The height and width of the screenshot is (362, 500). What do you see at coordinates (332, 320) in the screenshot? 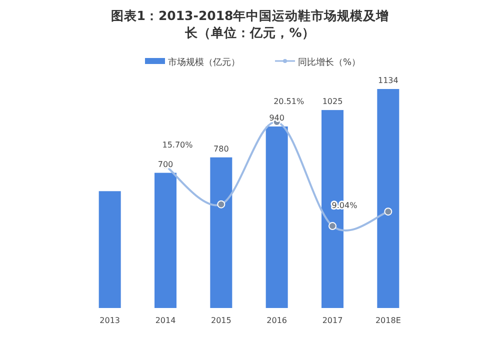
I see `x-tick-label: 2017` at bounding box center [332, 320].